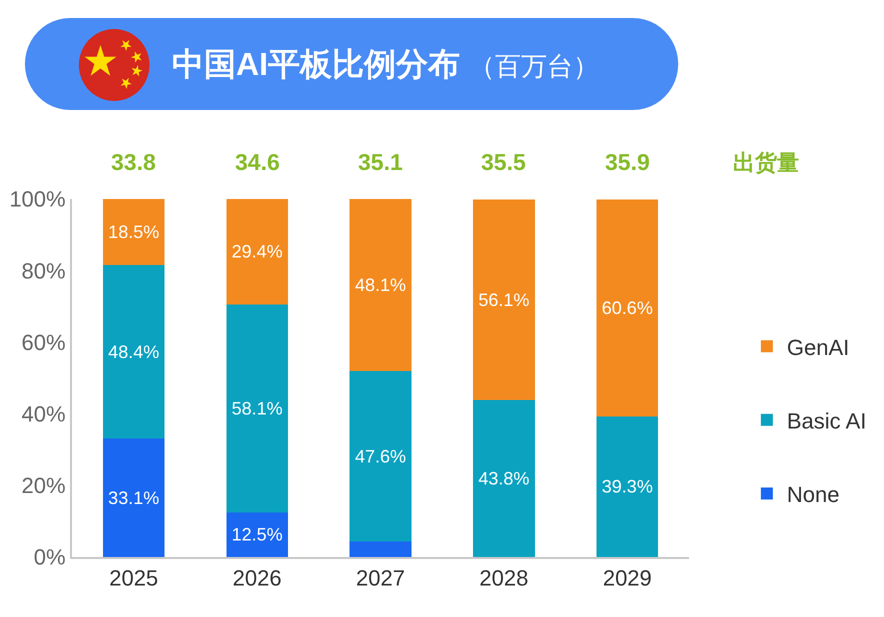 The width and height of the screenshot is (884, 617). What do you see at coordinates (44, 485) in the screenshot?
I see `y-tick-label: 20%` at bounding box center [44, 485].